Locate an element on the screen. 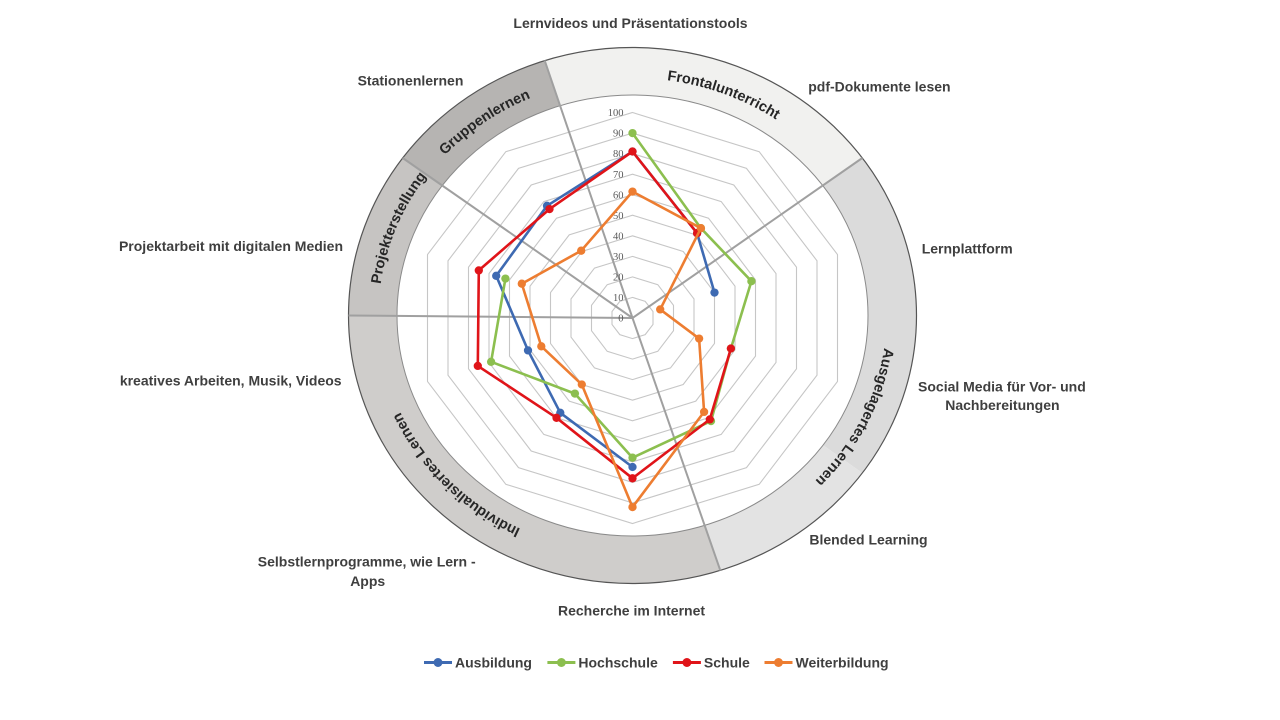 The height and width of the screenshot is (720, 1280). svg-text: 10 is located at coordinates (618, 298).